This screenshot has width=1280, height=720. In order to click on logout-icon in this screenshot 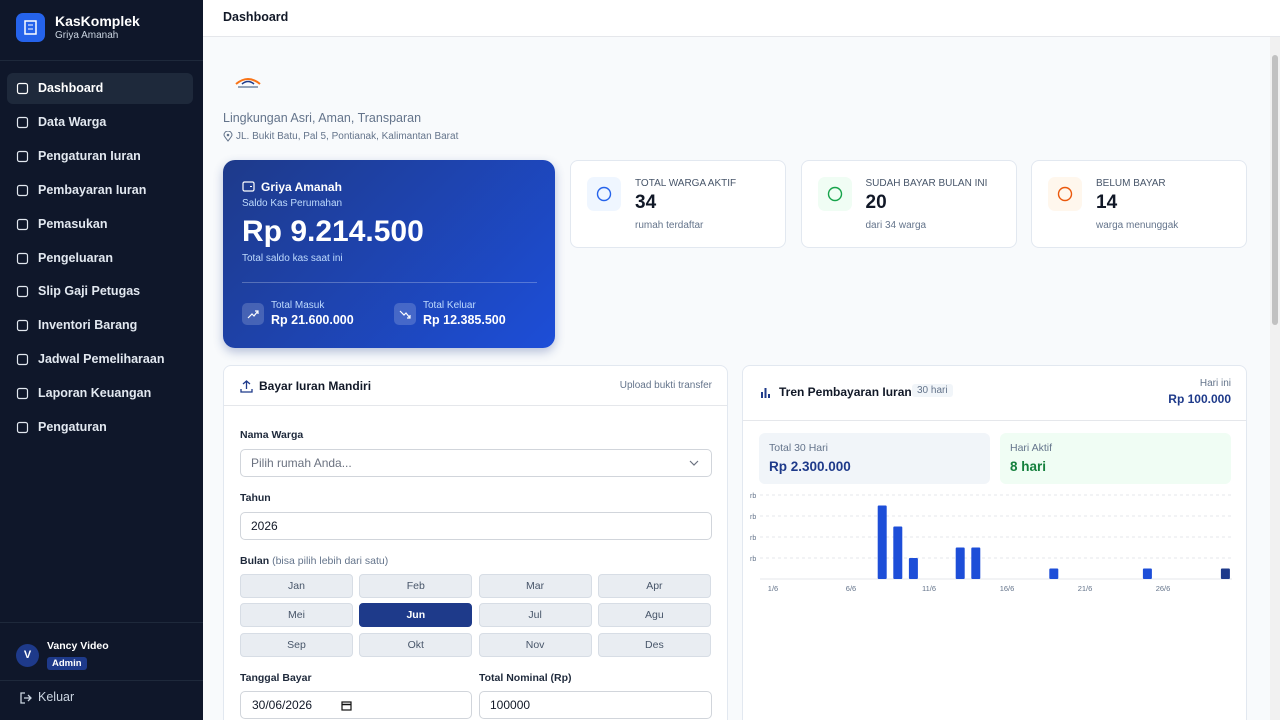, I will do `click(26, 698)`.